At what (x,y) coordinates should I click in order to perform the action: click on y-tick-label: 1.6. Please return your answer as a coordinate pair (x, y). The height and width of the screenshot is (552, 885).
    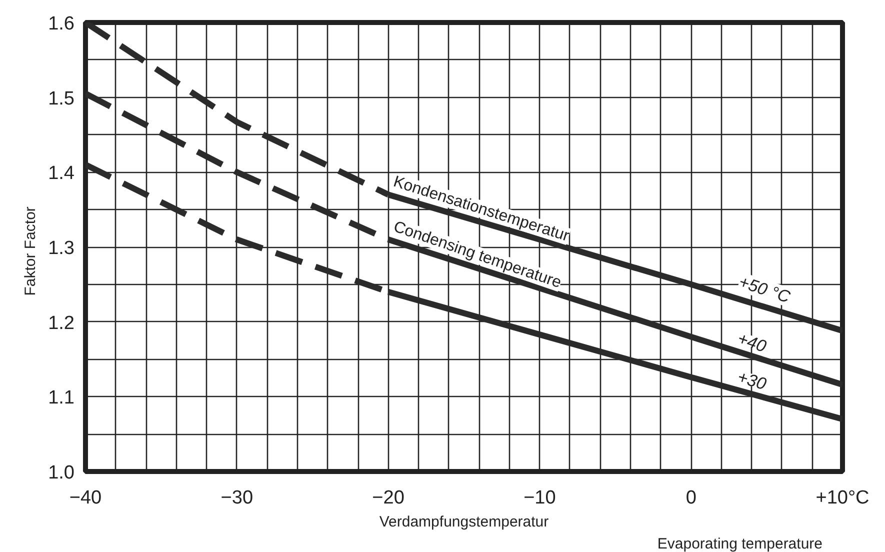
    Looking at the image, I should click on (61, 24).